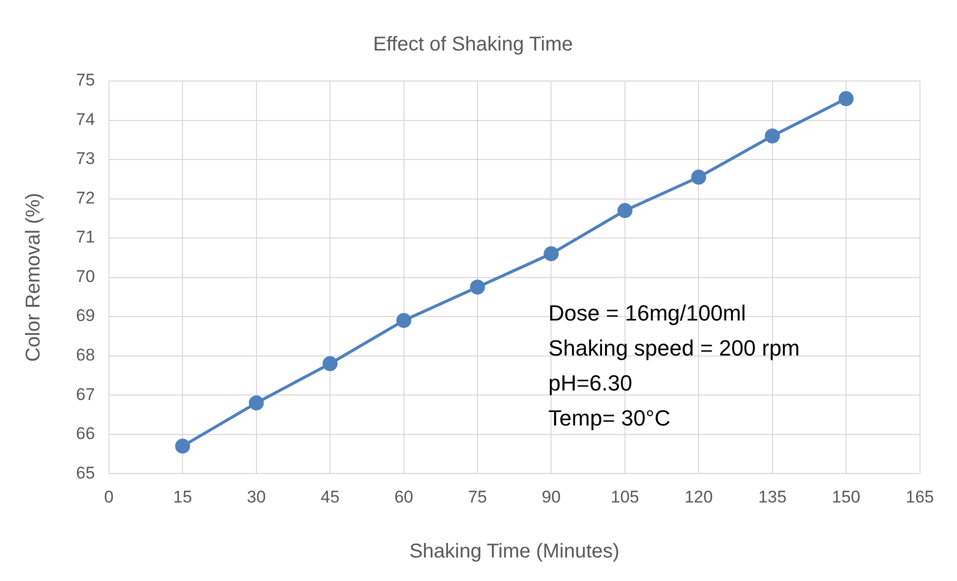  I want to click on x-tick-label: 75, so click(477, 496).